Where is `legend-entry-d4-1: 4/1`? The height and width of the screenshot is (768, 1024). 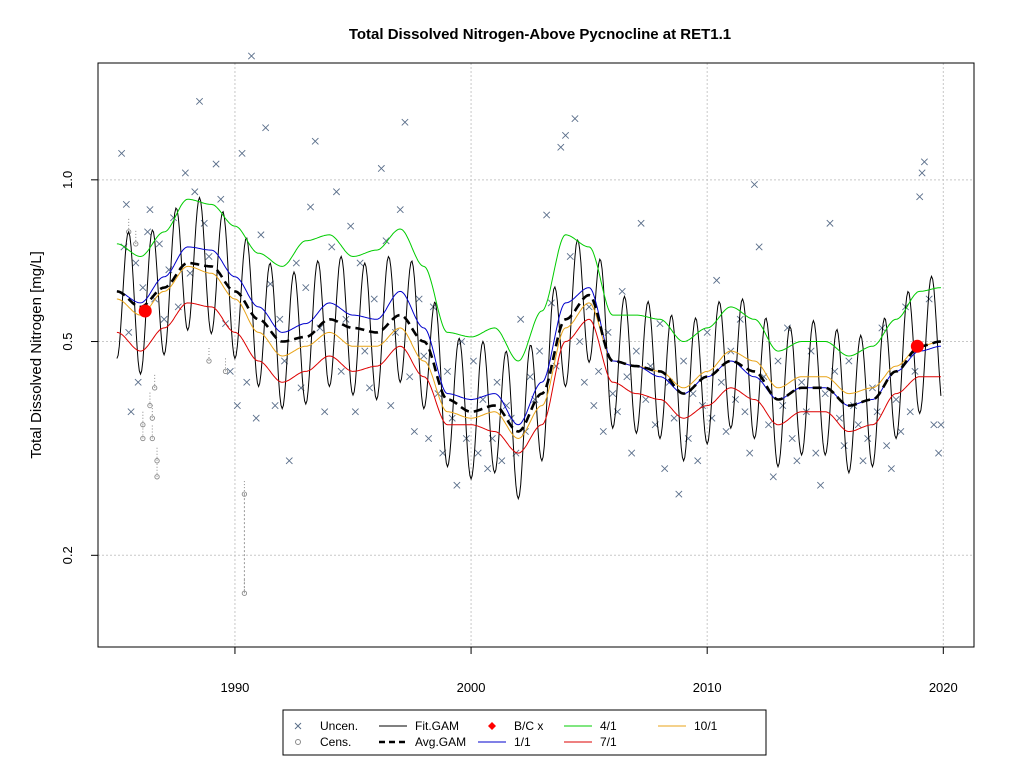
legend-entry-d4-1: 4/1 is located at coordinates (590, 726).